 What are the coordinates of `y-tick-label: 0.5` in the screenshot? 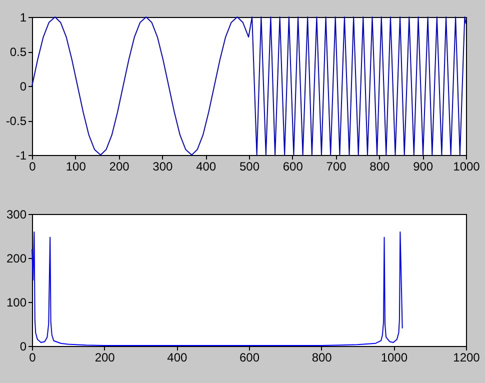 It's located at (18, 52).